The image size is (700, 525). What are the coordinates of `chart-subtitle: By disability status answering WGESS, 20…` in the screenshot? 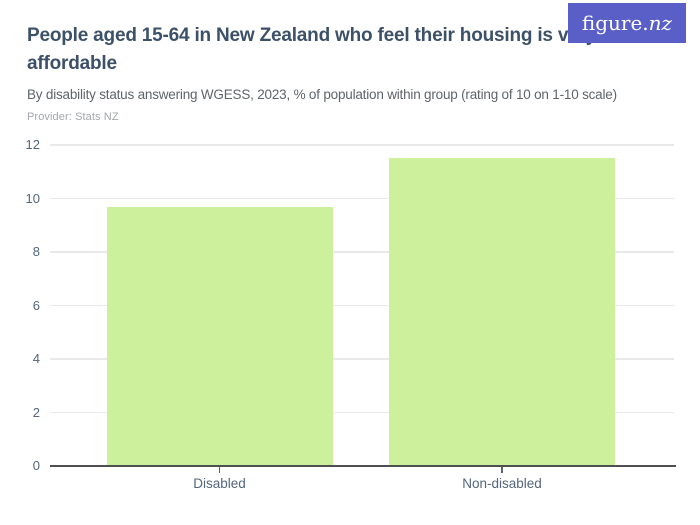 It's located at (322, 94).